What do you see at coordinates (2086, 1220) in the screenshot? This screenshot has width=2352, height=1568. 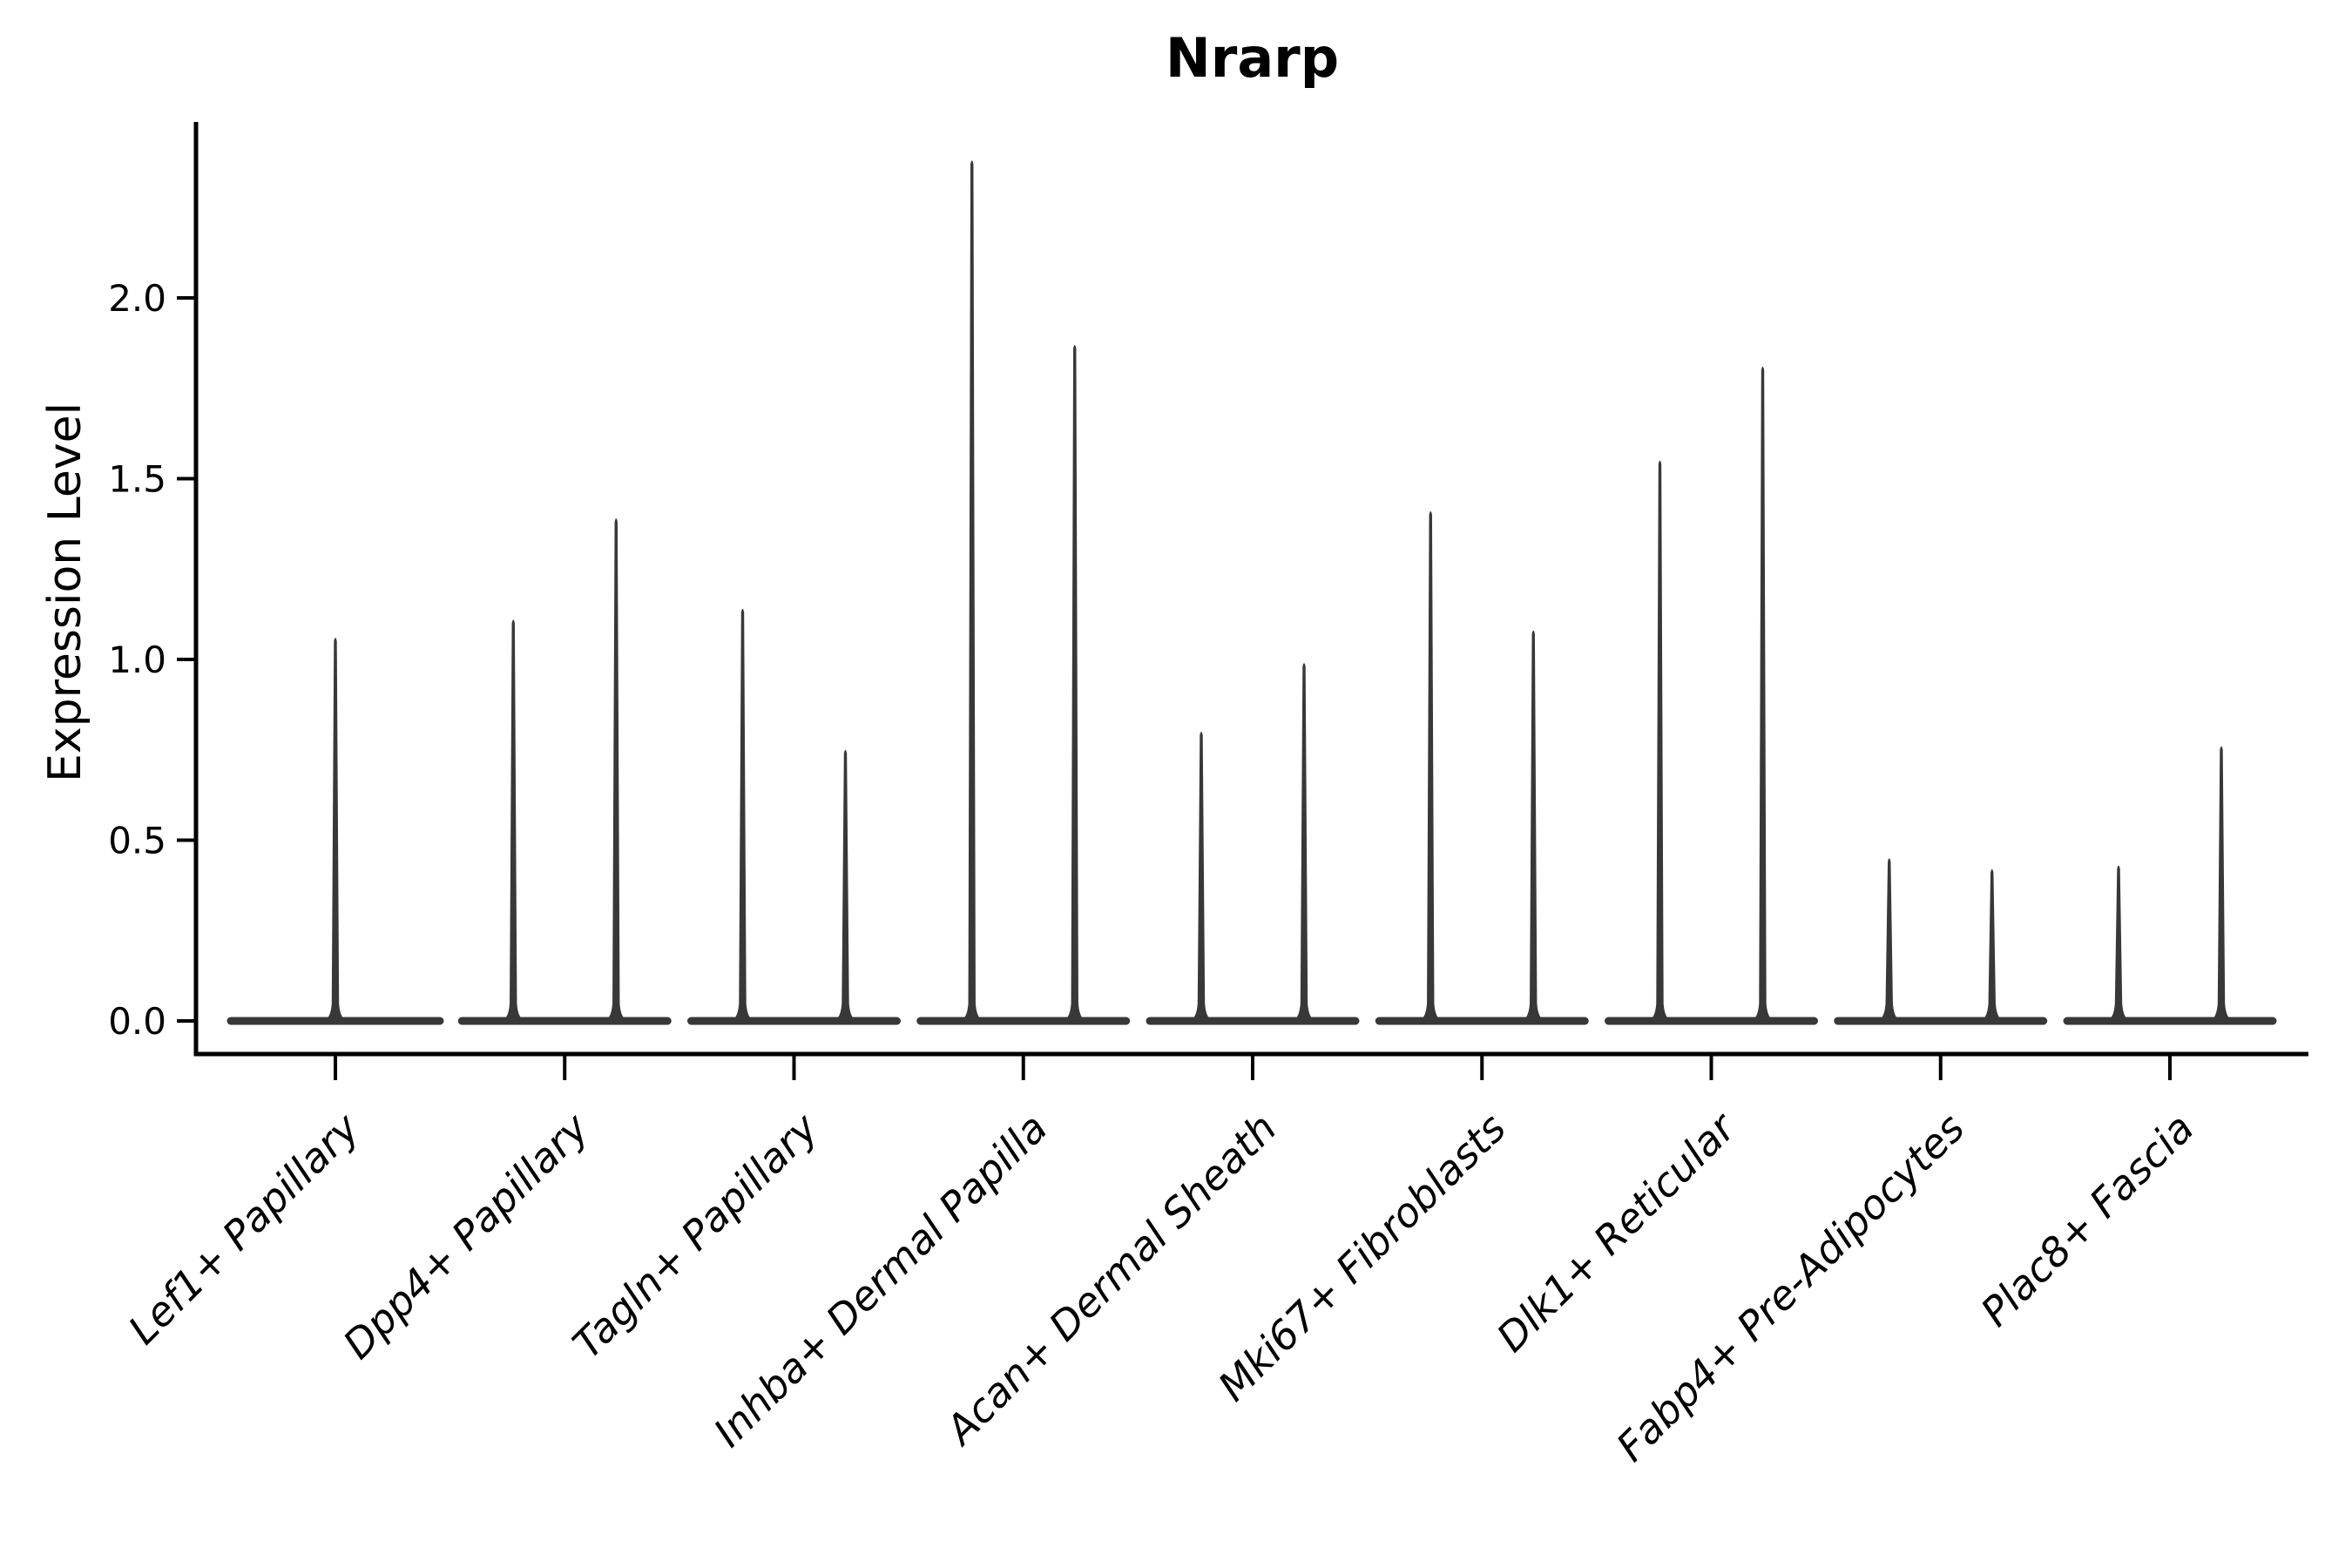 I see `x-tick-label: Plac8+ Fascia` at bounding box center [2086, 1220].